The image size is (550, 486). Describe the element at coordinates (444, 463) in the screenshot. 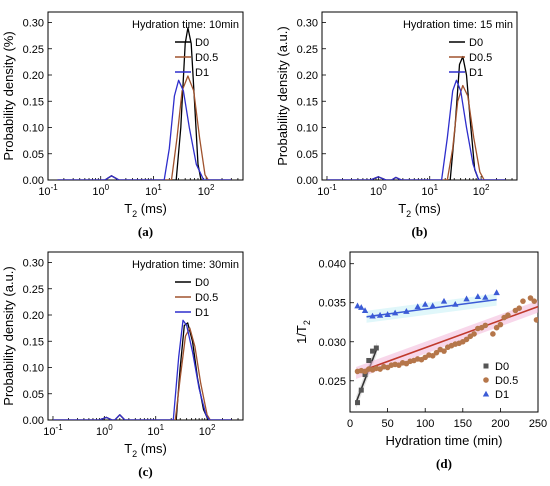

I see `panel-label: (d)` at that location.